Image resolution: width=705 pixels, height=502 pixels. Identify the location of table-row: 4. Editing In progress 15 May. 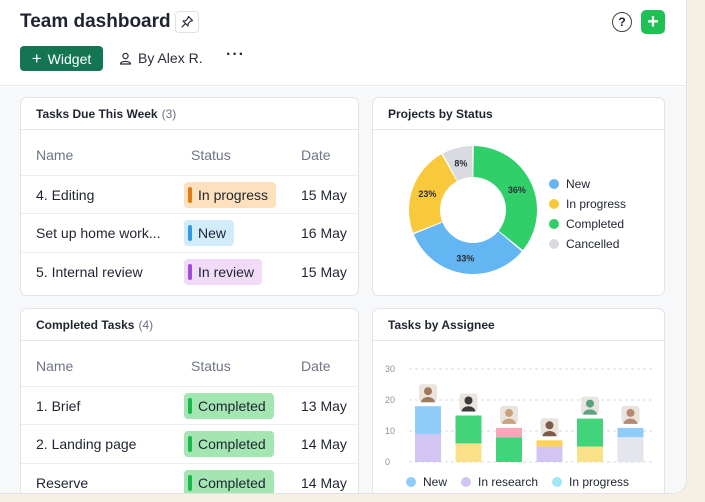
(189, 194).